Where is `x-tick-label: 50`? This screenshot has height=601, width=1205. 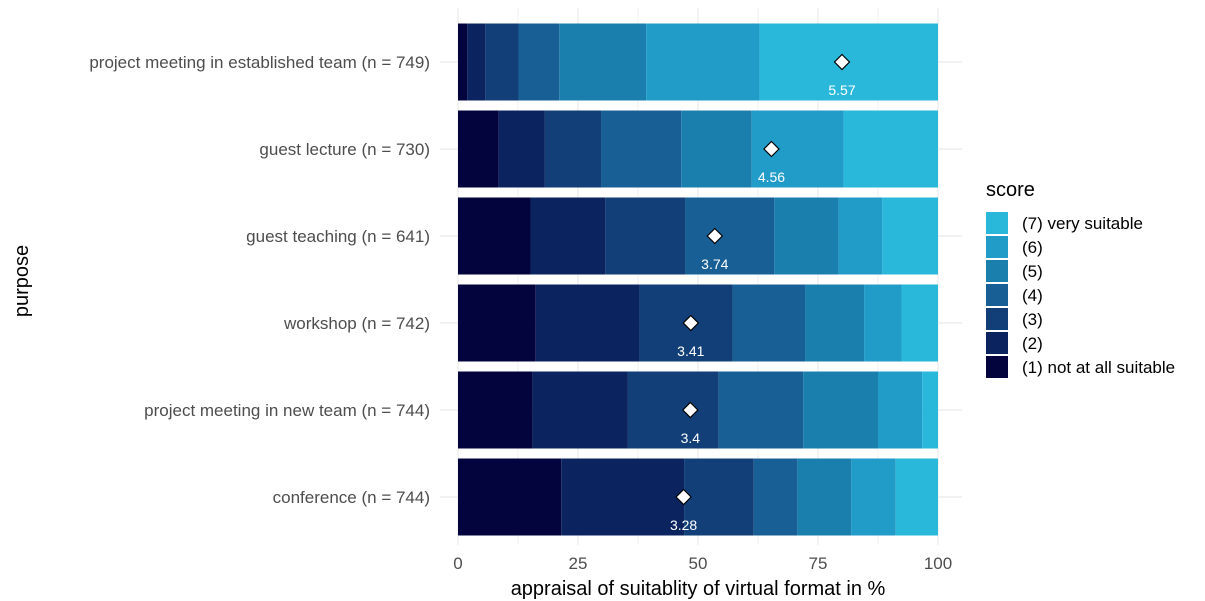
x-tick-label: 50 is located at coordinates (698, 563).